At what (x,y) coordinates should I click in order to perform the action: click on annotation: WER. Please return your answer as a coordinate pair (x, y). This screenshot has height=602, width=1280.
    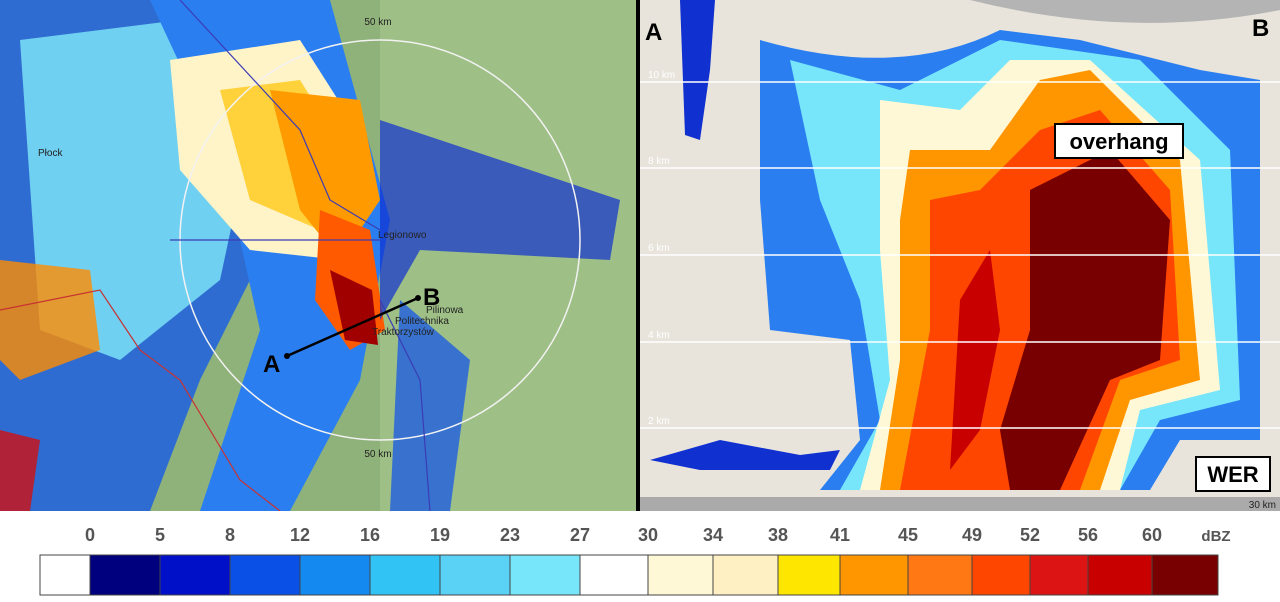
    Looking at the image, I should click on (1232, 474).